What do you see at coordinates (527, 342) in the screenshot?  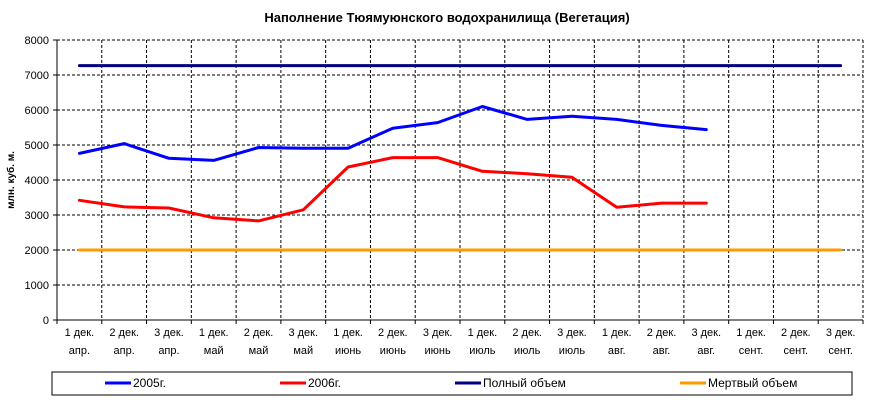 I see `x-tick-label: 2 дек. июль` at bounding box center [527, 342].